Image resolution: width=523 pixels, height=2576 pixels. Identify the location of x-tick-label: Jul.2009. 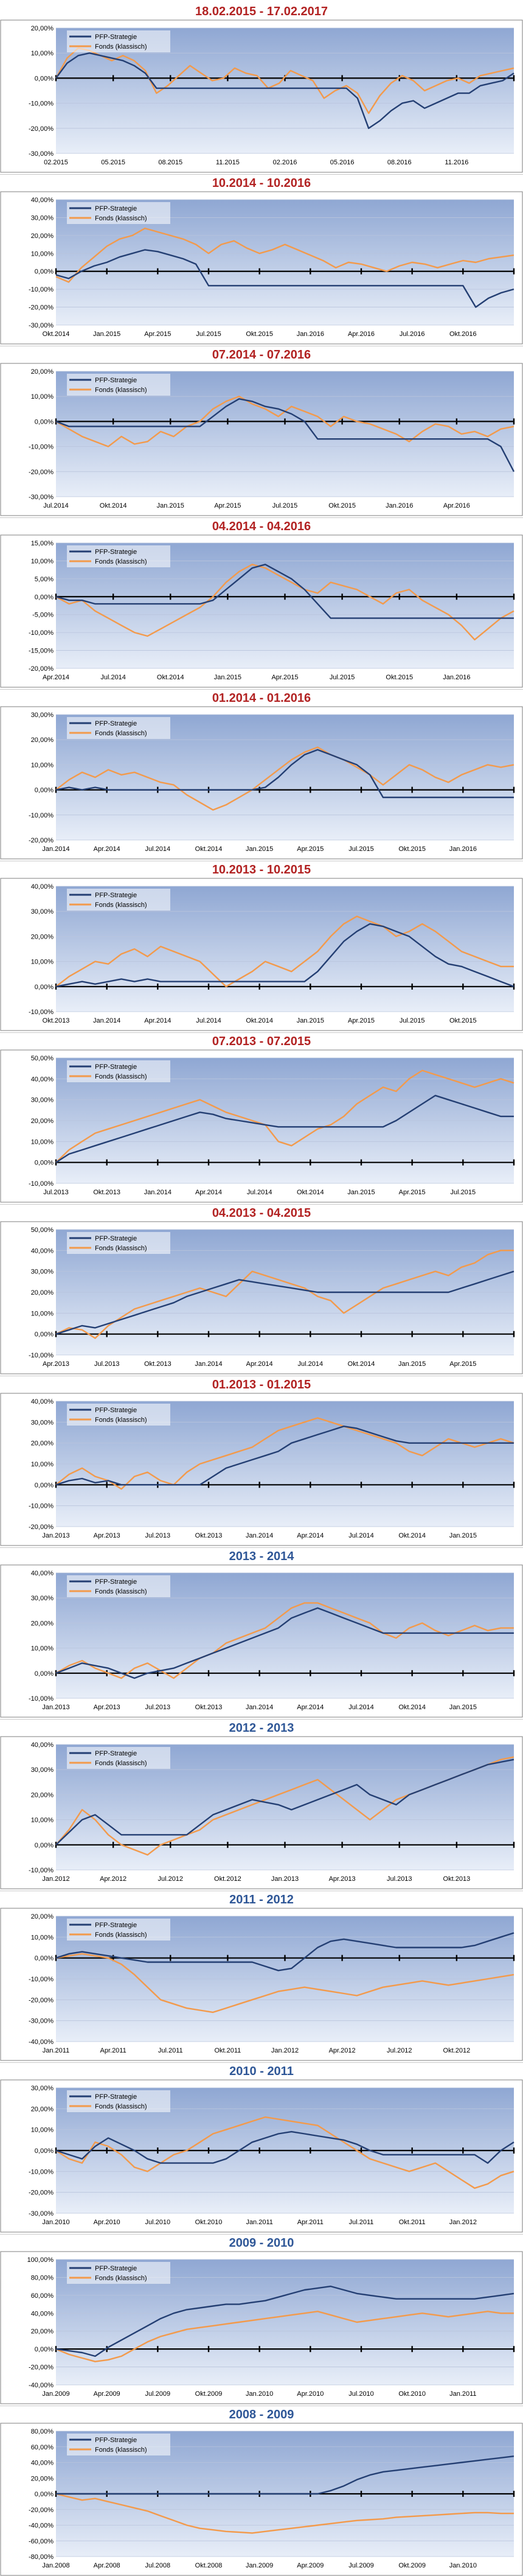
(361, 2565).